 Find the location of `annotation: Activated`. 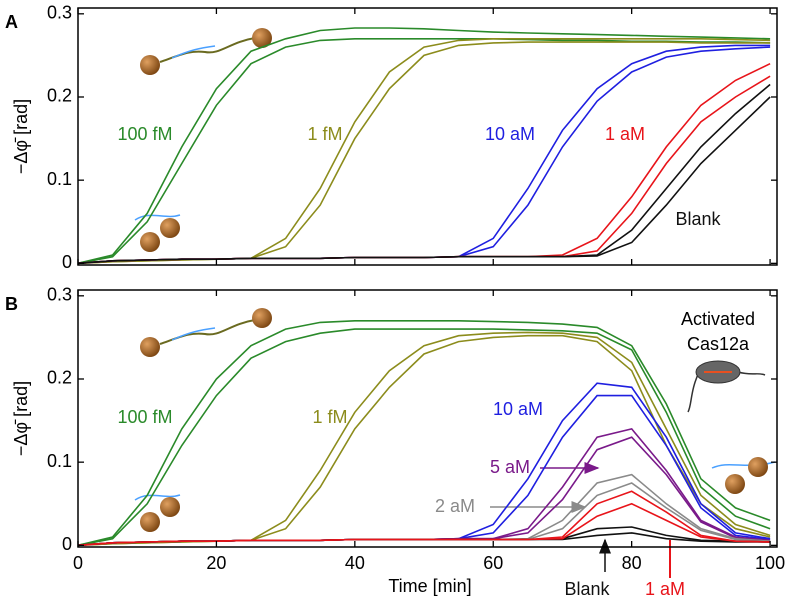

annotation: Activated is located at coordinates (718, 319).